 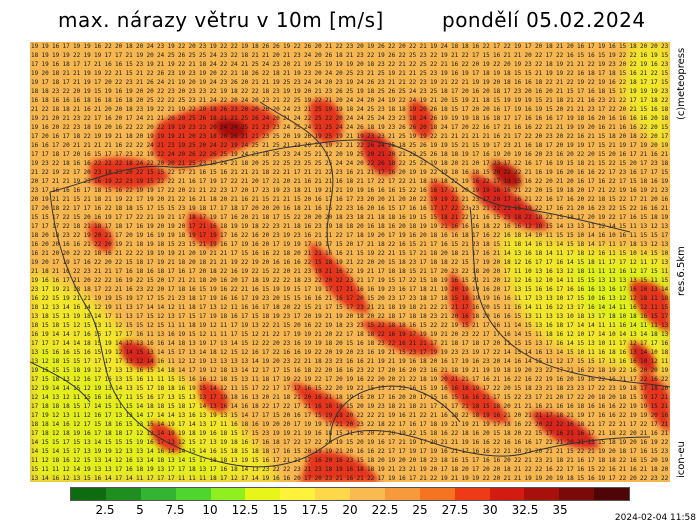 What do you see at coordinates (235, 136) in the screenshot?
I see `gust-value: 26` at bounding box center [235, 136].